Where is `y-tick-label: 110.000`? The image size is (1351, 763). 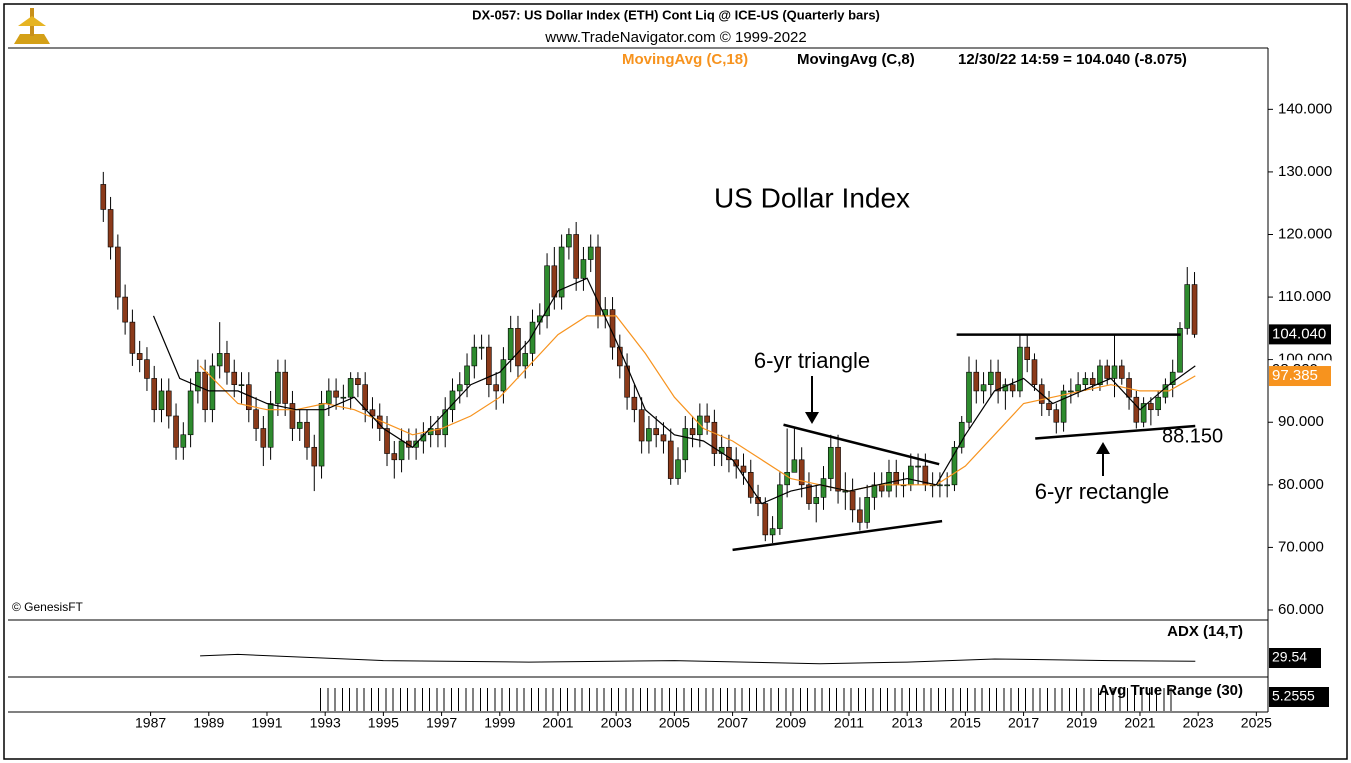
y-tick-label: 110.000 is located at coordinates (1304, 296).